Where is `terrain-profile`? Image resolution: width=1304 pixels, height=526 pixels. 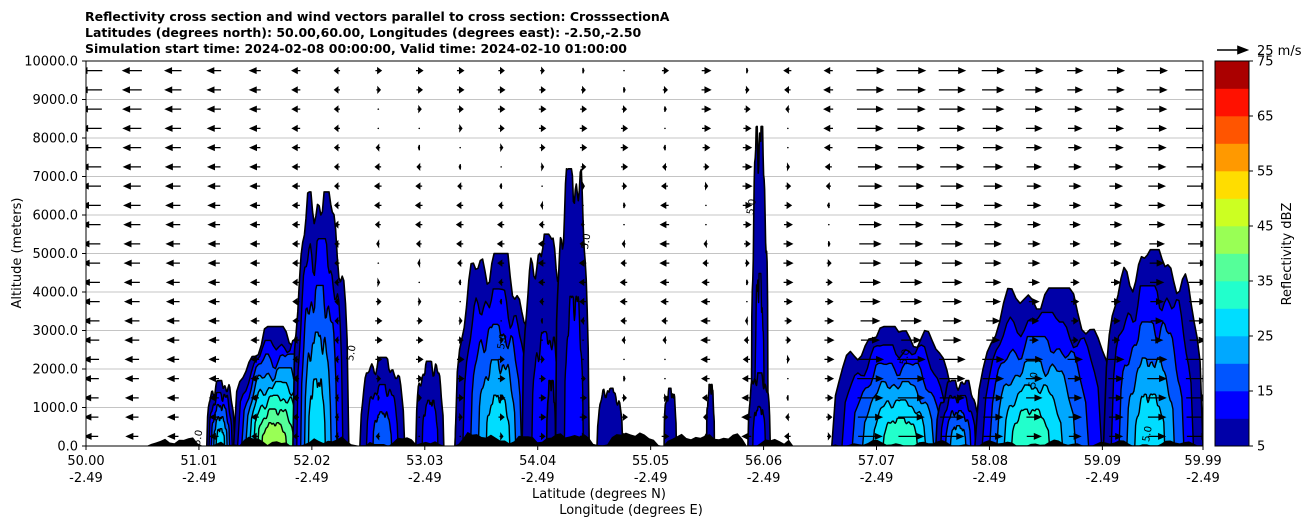
terrain-profile is located at coordinates (644, 438).